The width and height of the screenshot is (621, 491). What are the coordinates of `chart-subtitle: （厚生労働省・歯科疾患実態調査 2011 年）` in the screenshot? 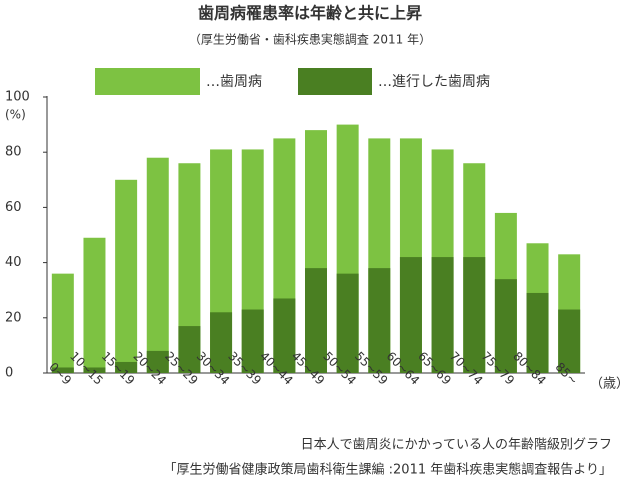 It's located at (310, 39).